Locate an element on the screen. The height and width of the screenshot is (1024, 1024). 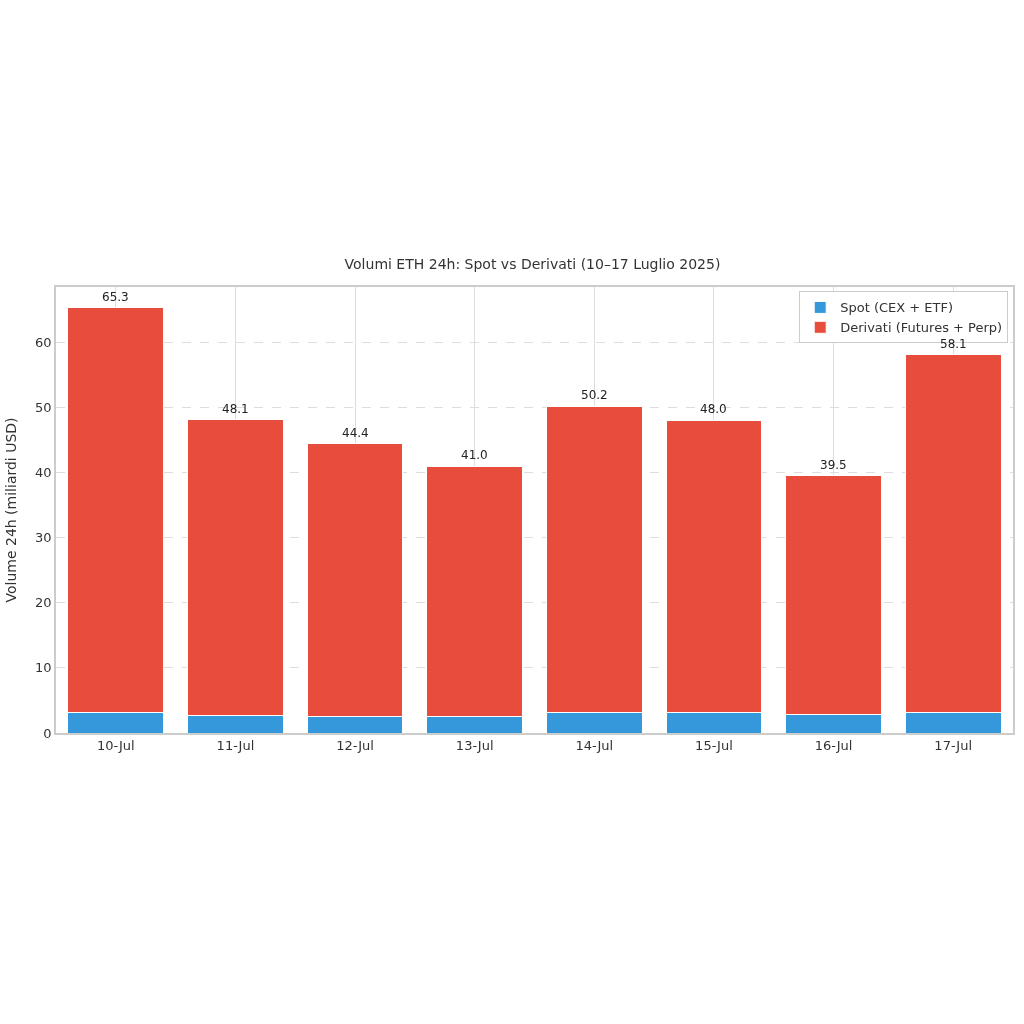
total-label: 48.1 is located at coordinates (235, 409).